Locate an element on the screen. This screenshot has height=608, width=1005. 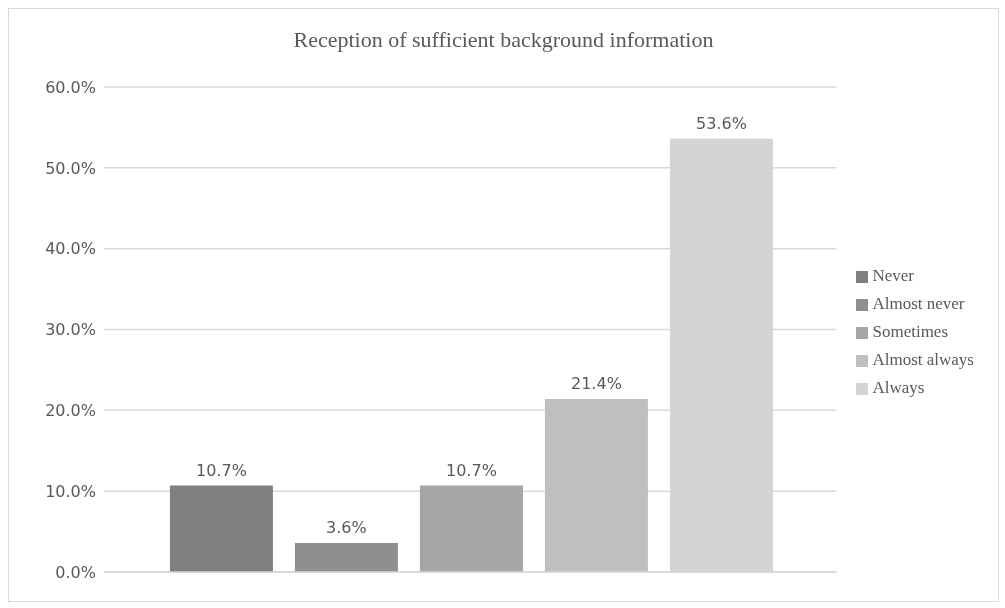
y-tick-label: 10.0% is located at coordinates (70, 491).